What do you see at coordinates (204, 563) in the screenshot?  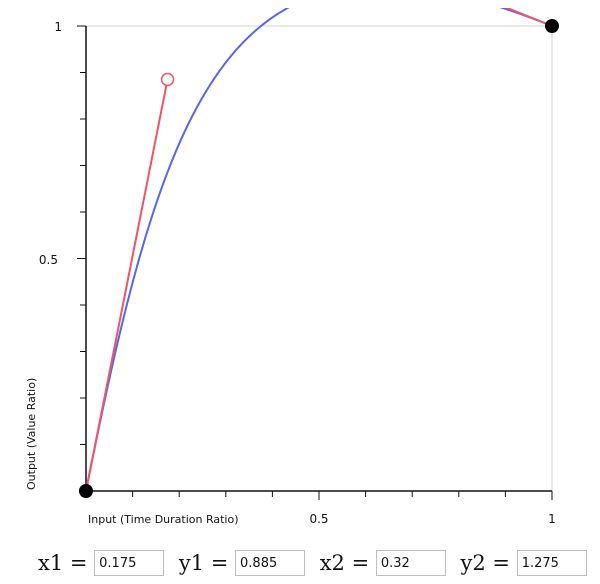 I see `y1-label: y1 =` at bounding box center [204, 563].